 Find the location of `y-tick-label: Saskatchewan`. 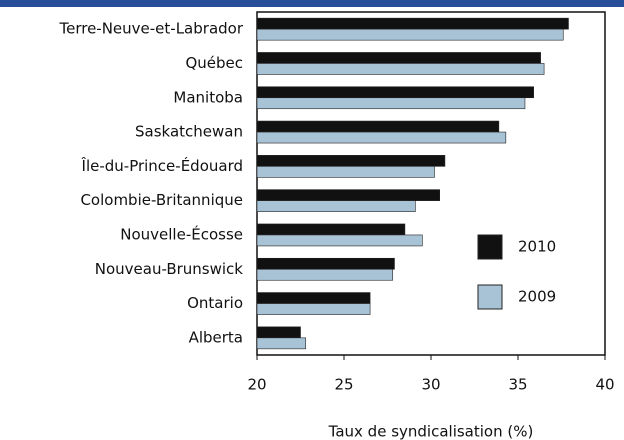

y-tick-label: Saskatchewan is located at coordinates (189, 132).